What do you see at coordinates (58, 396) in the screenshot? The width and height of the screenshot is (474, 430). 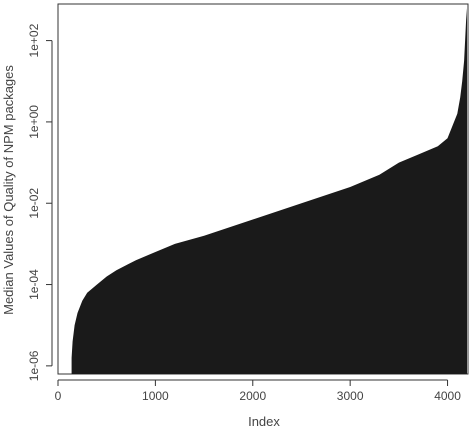 I see `x-tick-label: 0` at bounding box center [58, 396].